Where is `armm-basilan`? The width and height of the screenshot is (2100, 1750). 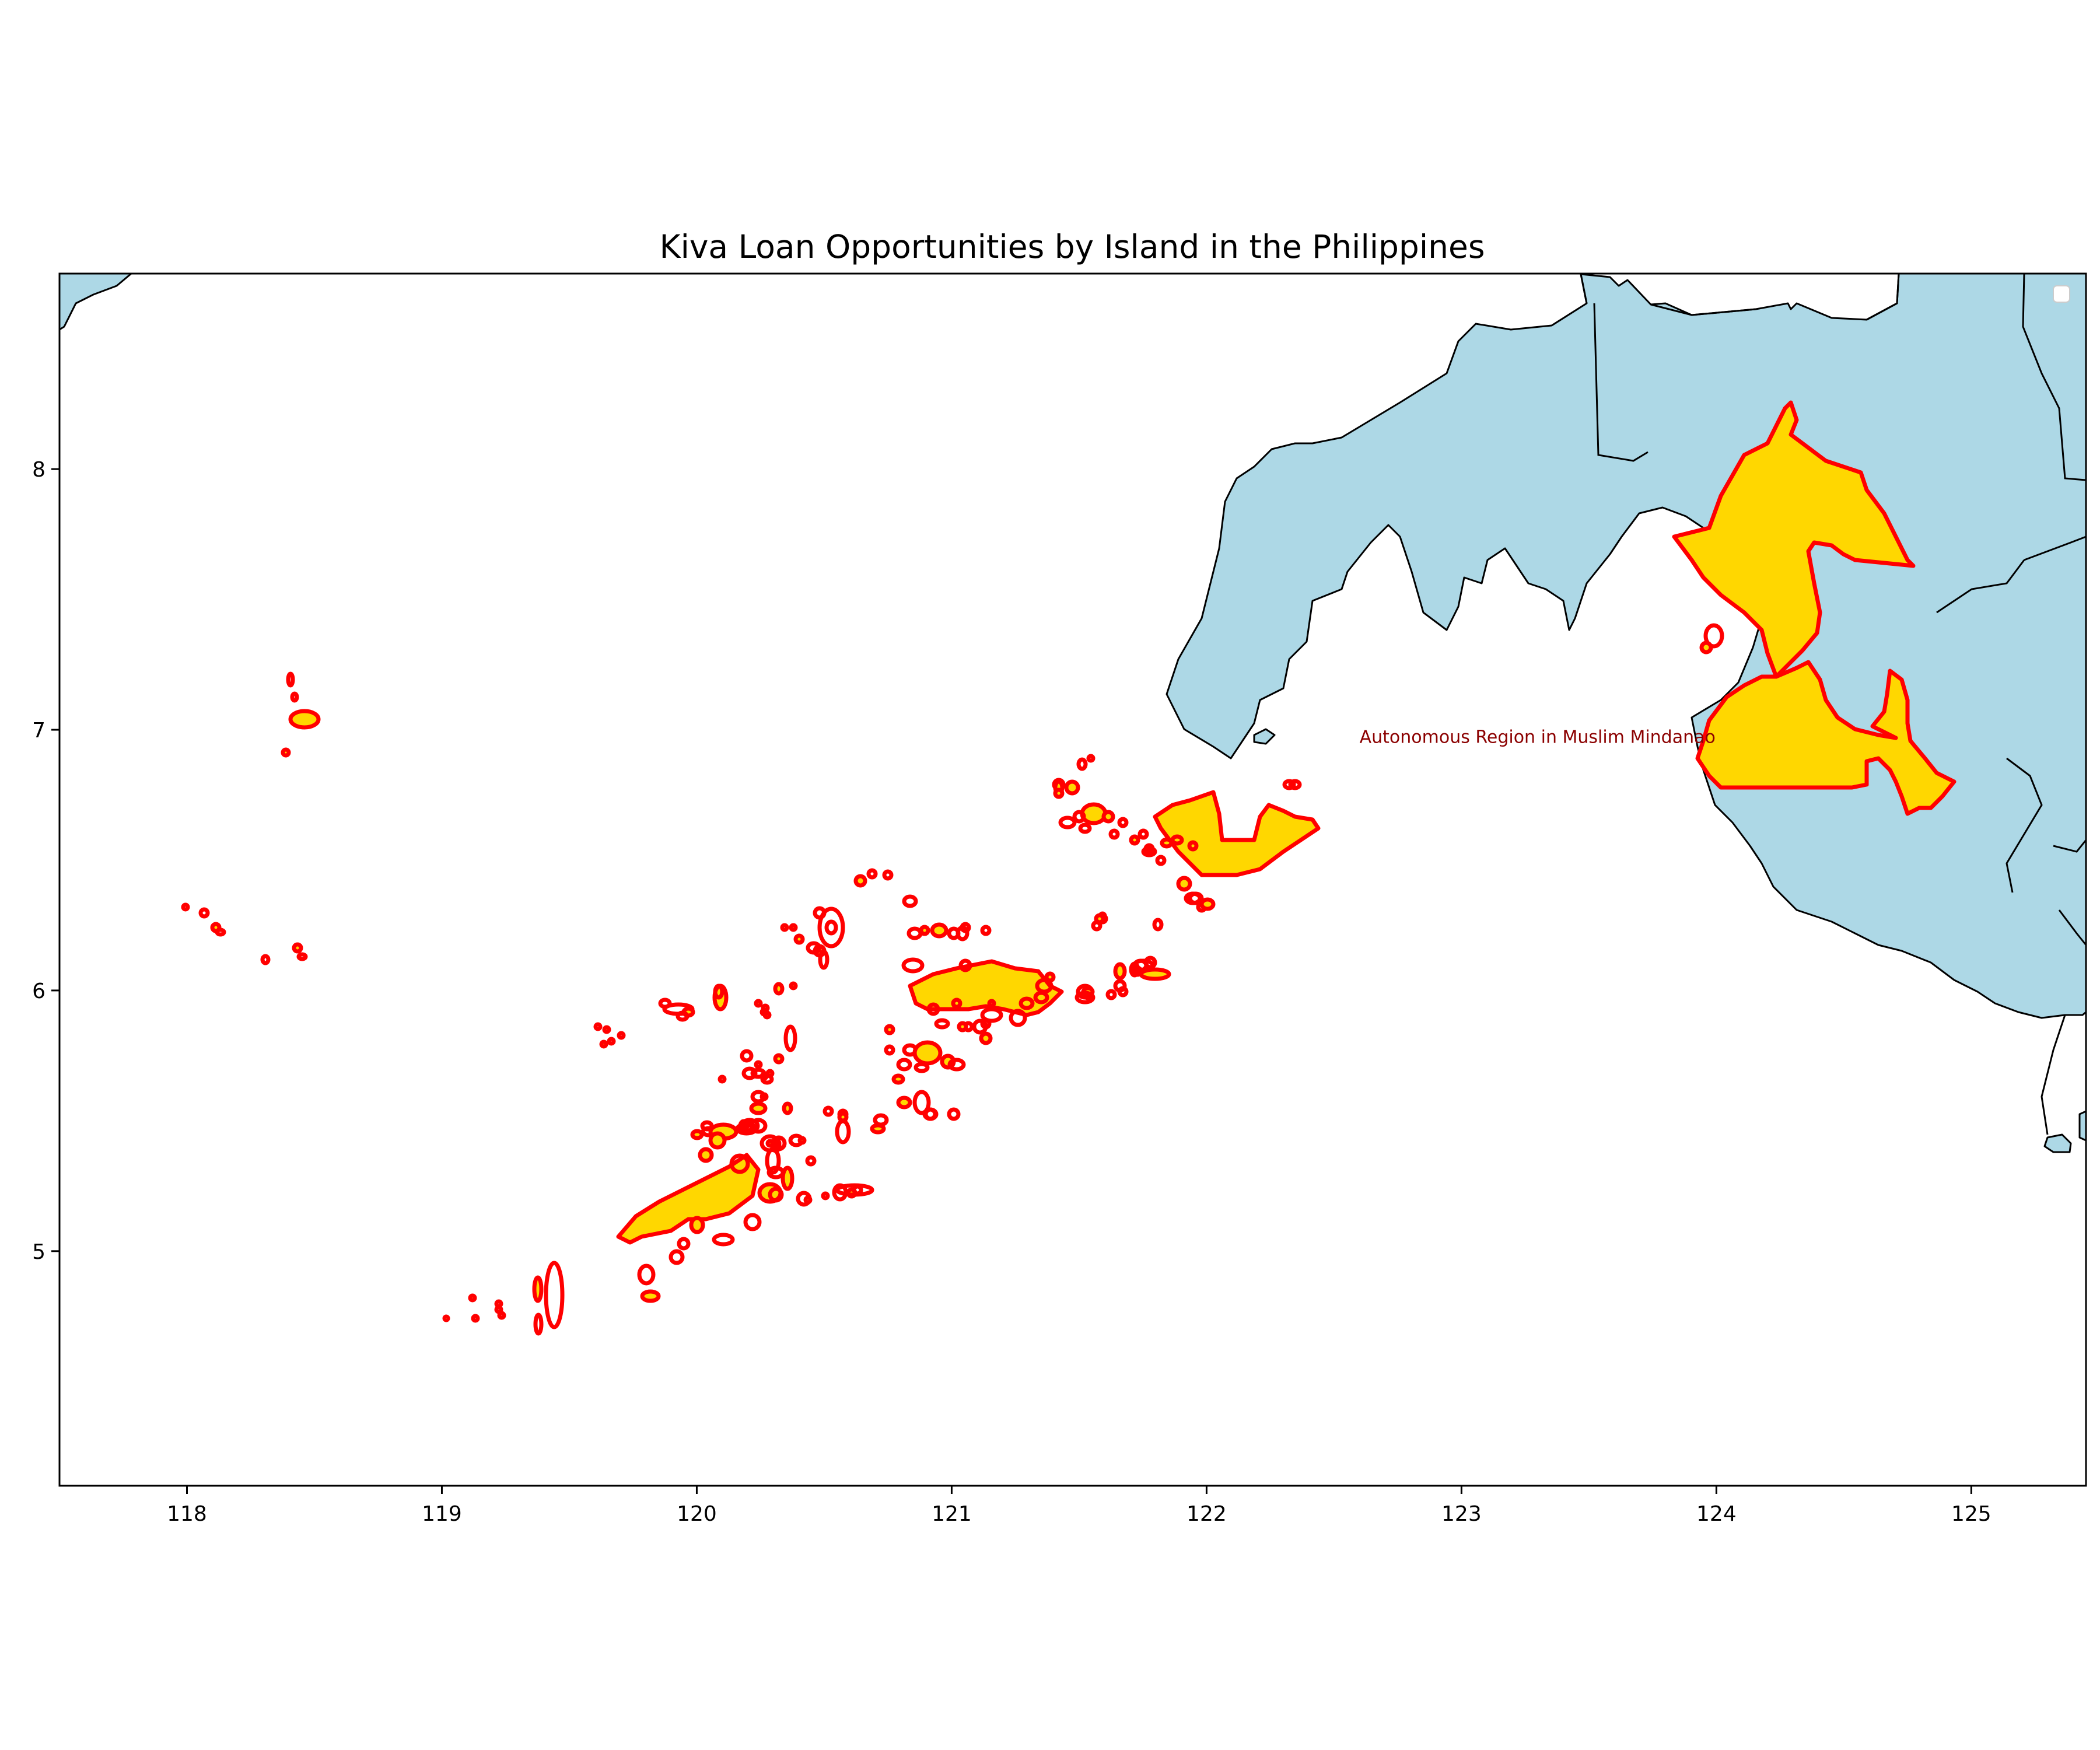 armm-basilan is located at coordinates (1237, 834).